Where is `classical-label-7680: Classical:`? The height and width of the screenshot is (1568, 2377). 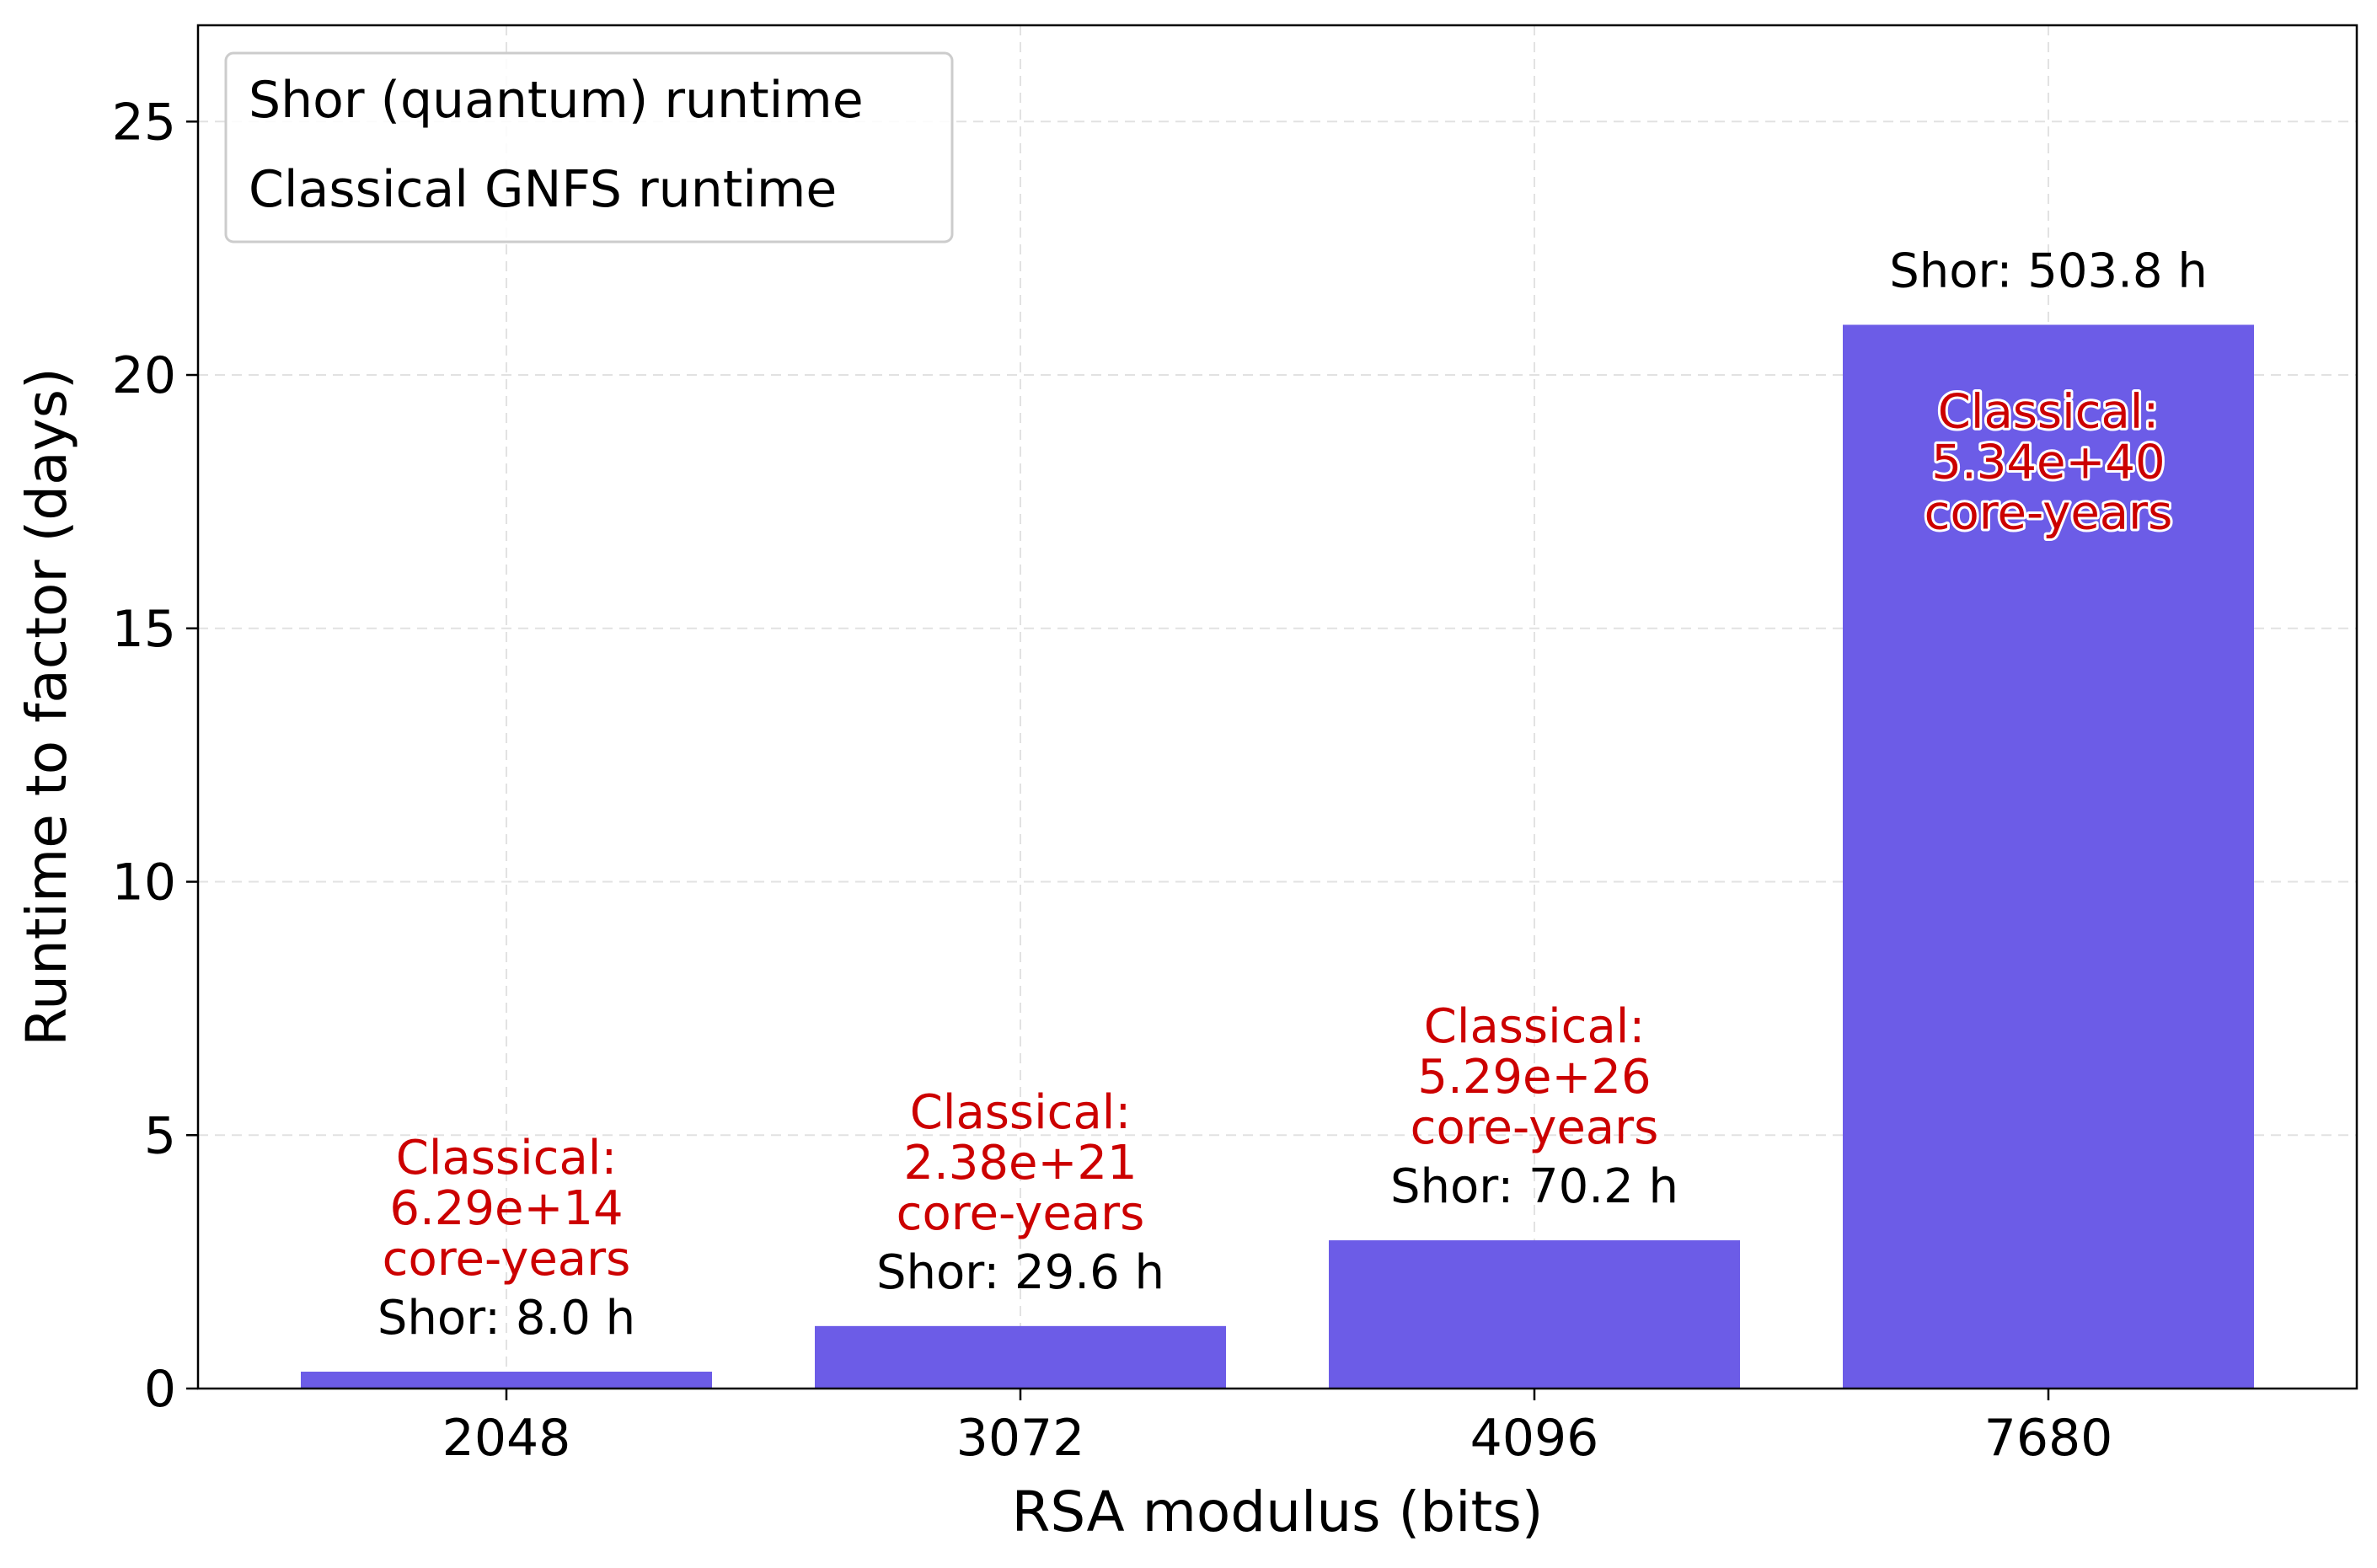
classical-label-7680: Classical: is located at coordinates (2048, 411).